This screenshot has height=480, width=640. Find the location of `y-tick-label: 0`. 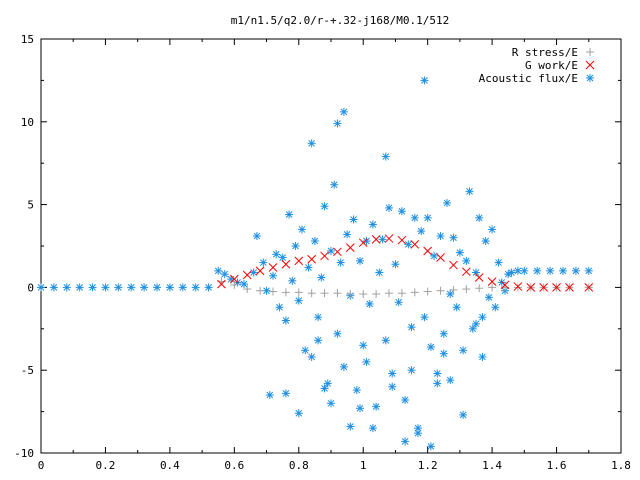

y-tick-label: 0 is located at coordinates (30, 287).